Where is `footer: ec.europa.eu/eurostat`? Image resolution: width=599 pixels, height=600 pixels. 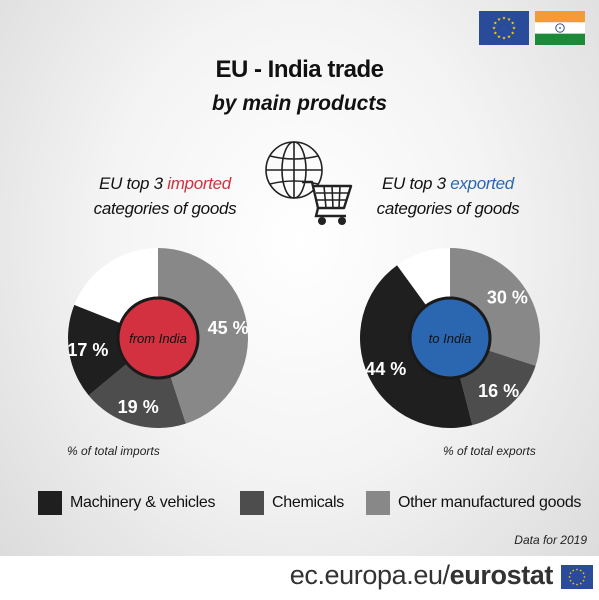 footer: ec.europa.eu/eurostat is located at coordinates (299, 578).